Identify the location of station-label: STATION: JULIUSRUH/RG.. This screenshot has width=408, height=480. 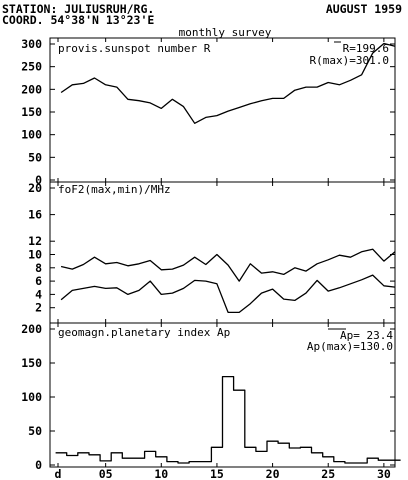
(78, 9).